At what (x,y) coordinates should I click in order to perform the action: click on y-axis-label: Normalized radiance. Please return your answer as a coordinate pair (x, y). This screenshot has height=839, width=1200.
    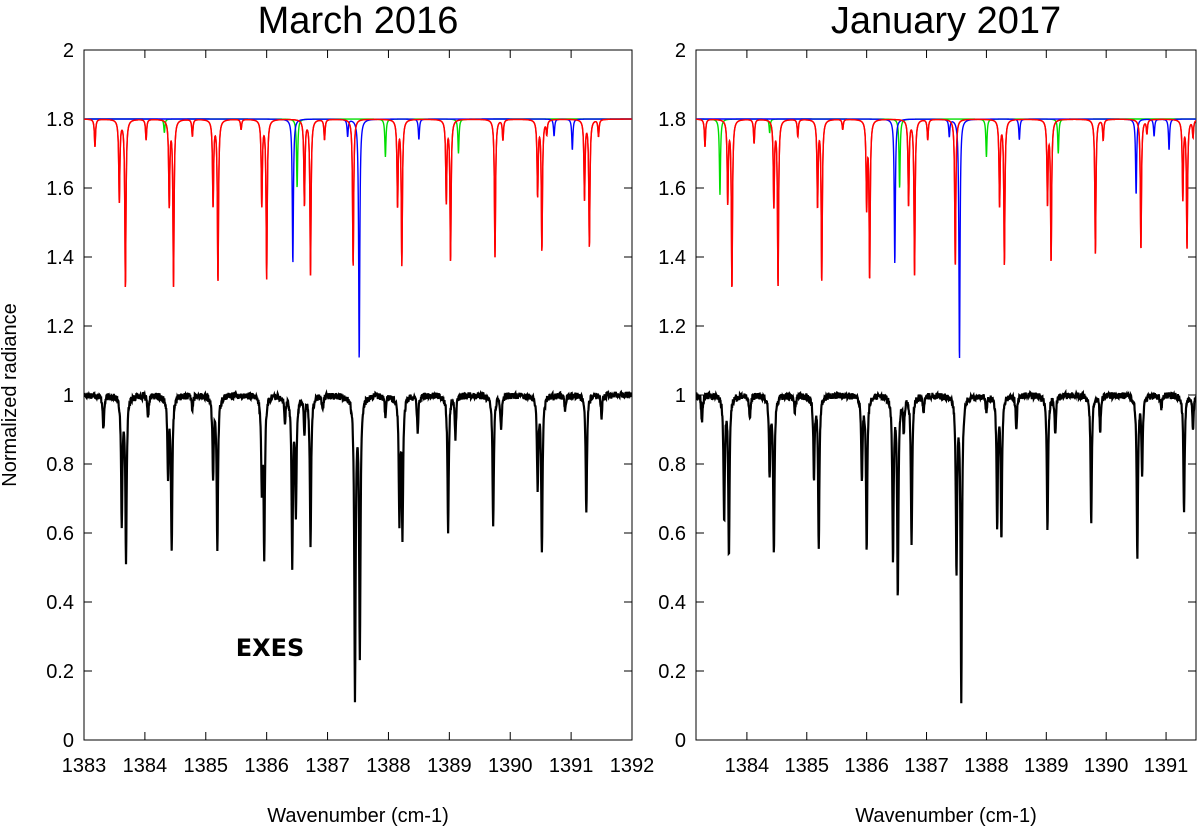
    Looking at the image, I should click on (10, 394).